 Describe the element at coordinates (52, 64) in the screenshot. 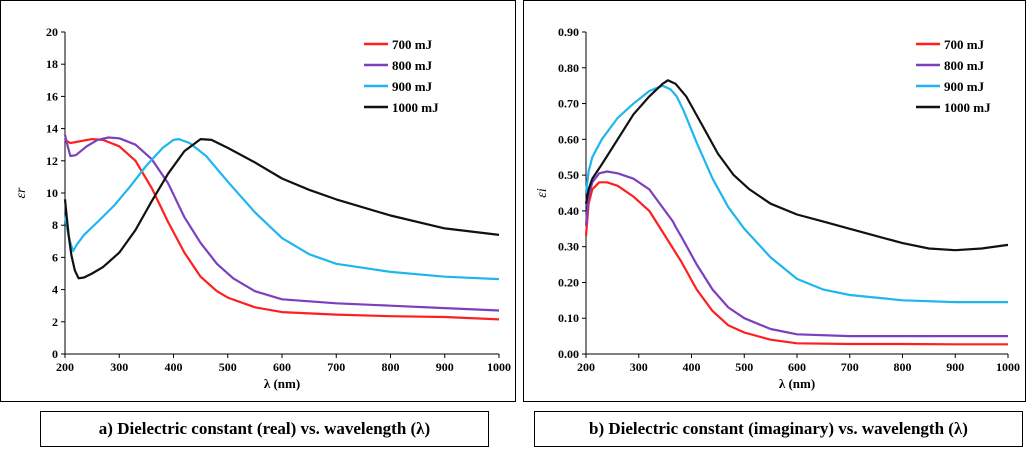

I see `y-tick-label: 18` at that location.